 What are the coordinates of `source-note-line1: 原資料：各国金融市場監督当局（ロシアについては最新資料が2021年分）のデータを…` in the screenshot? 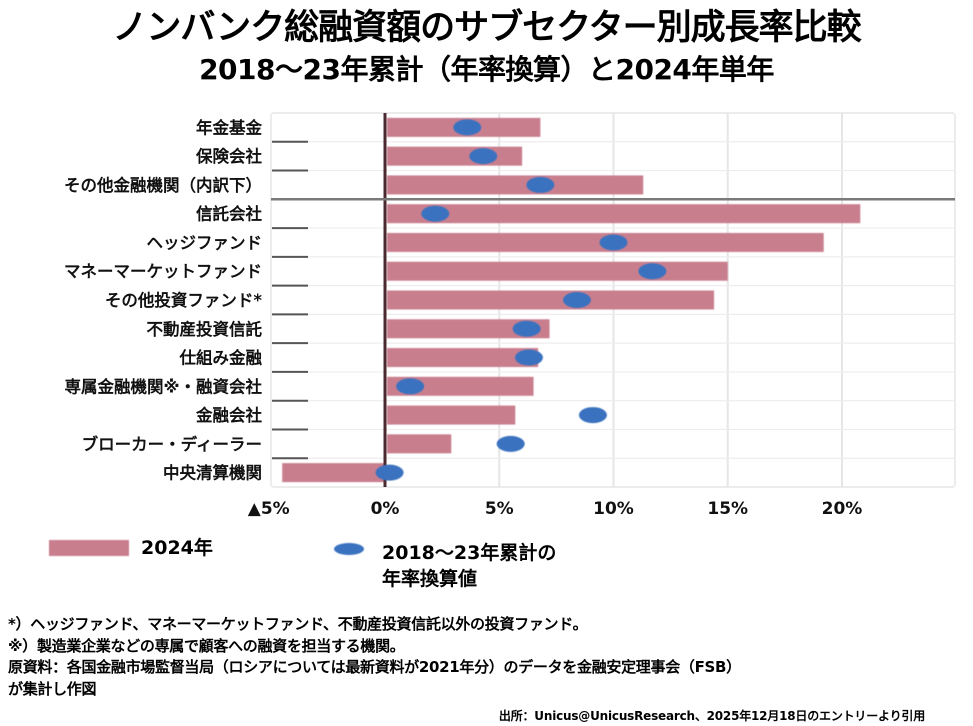 It's located at (374, 667).